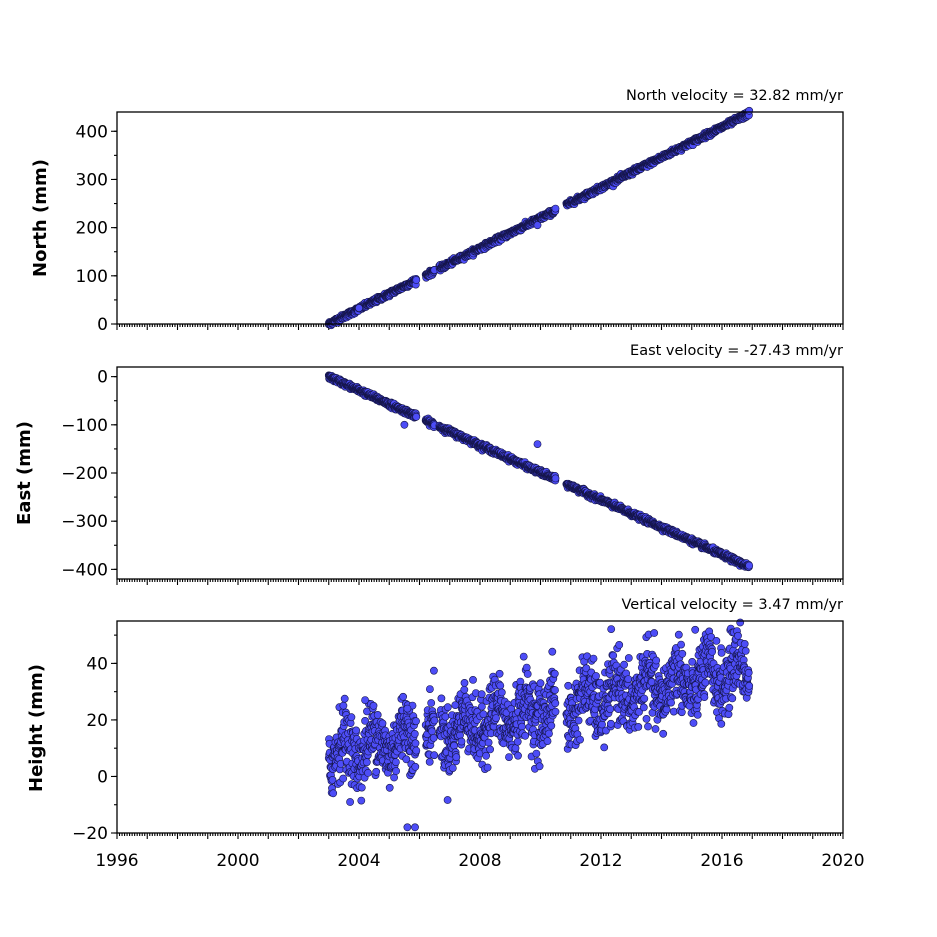 This screenshot has width=937, height=937. What do you see at coordinates (539, 471) in the screenshot?
I see `east-data-points` at bounding box center [539, 471].